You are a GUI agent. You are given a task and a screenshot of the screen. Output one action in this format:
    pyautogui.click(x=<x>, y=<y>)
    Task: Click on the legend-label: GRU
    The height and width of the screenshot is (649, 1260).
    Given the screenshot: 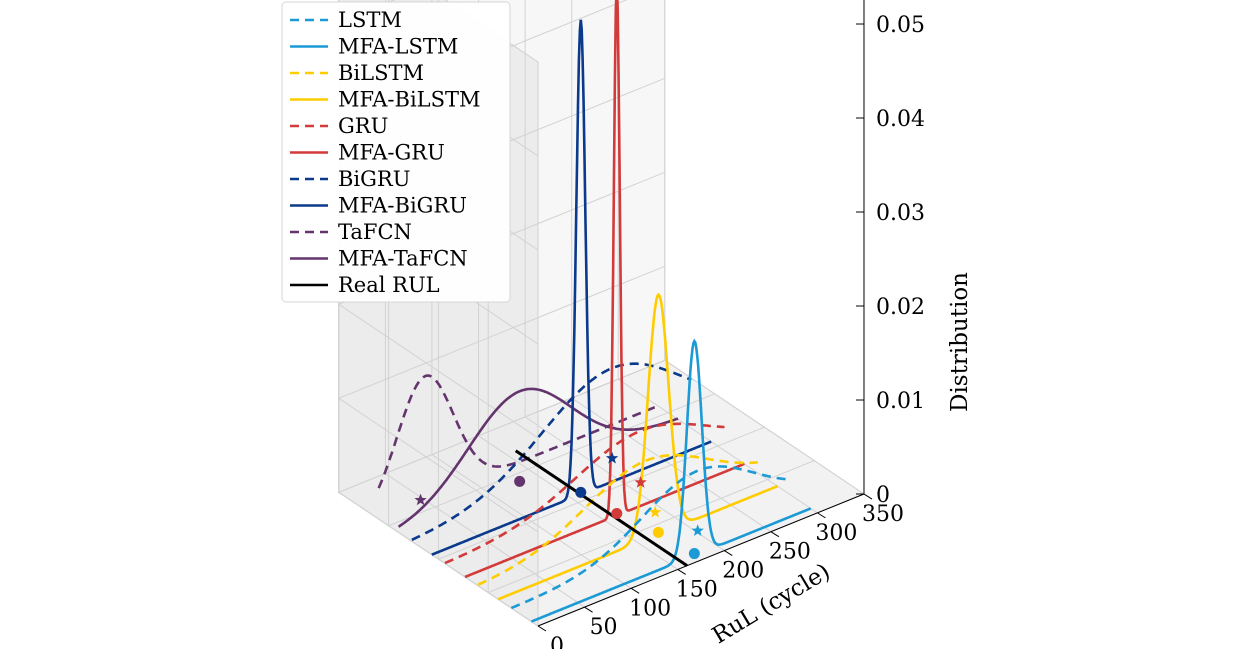 What is the action you would take?
    pyautogui.click(x=363, y=126)
    